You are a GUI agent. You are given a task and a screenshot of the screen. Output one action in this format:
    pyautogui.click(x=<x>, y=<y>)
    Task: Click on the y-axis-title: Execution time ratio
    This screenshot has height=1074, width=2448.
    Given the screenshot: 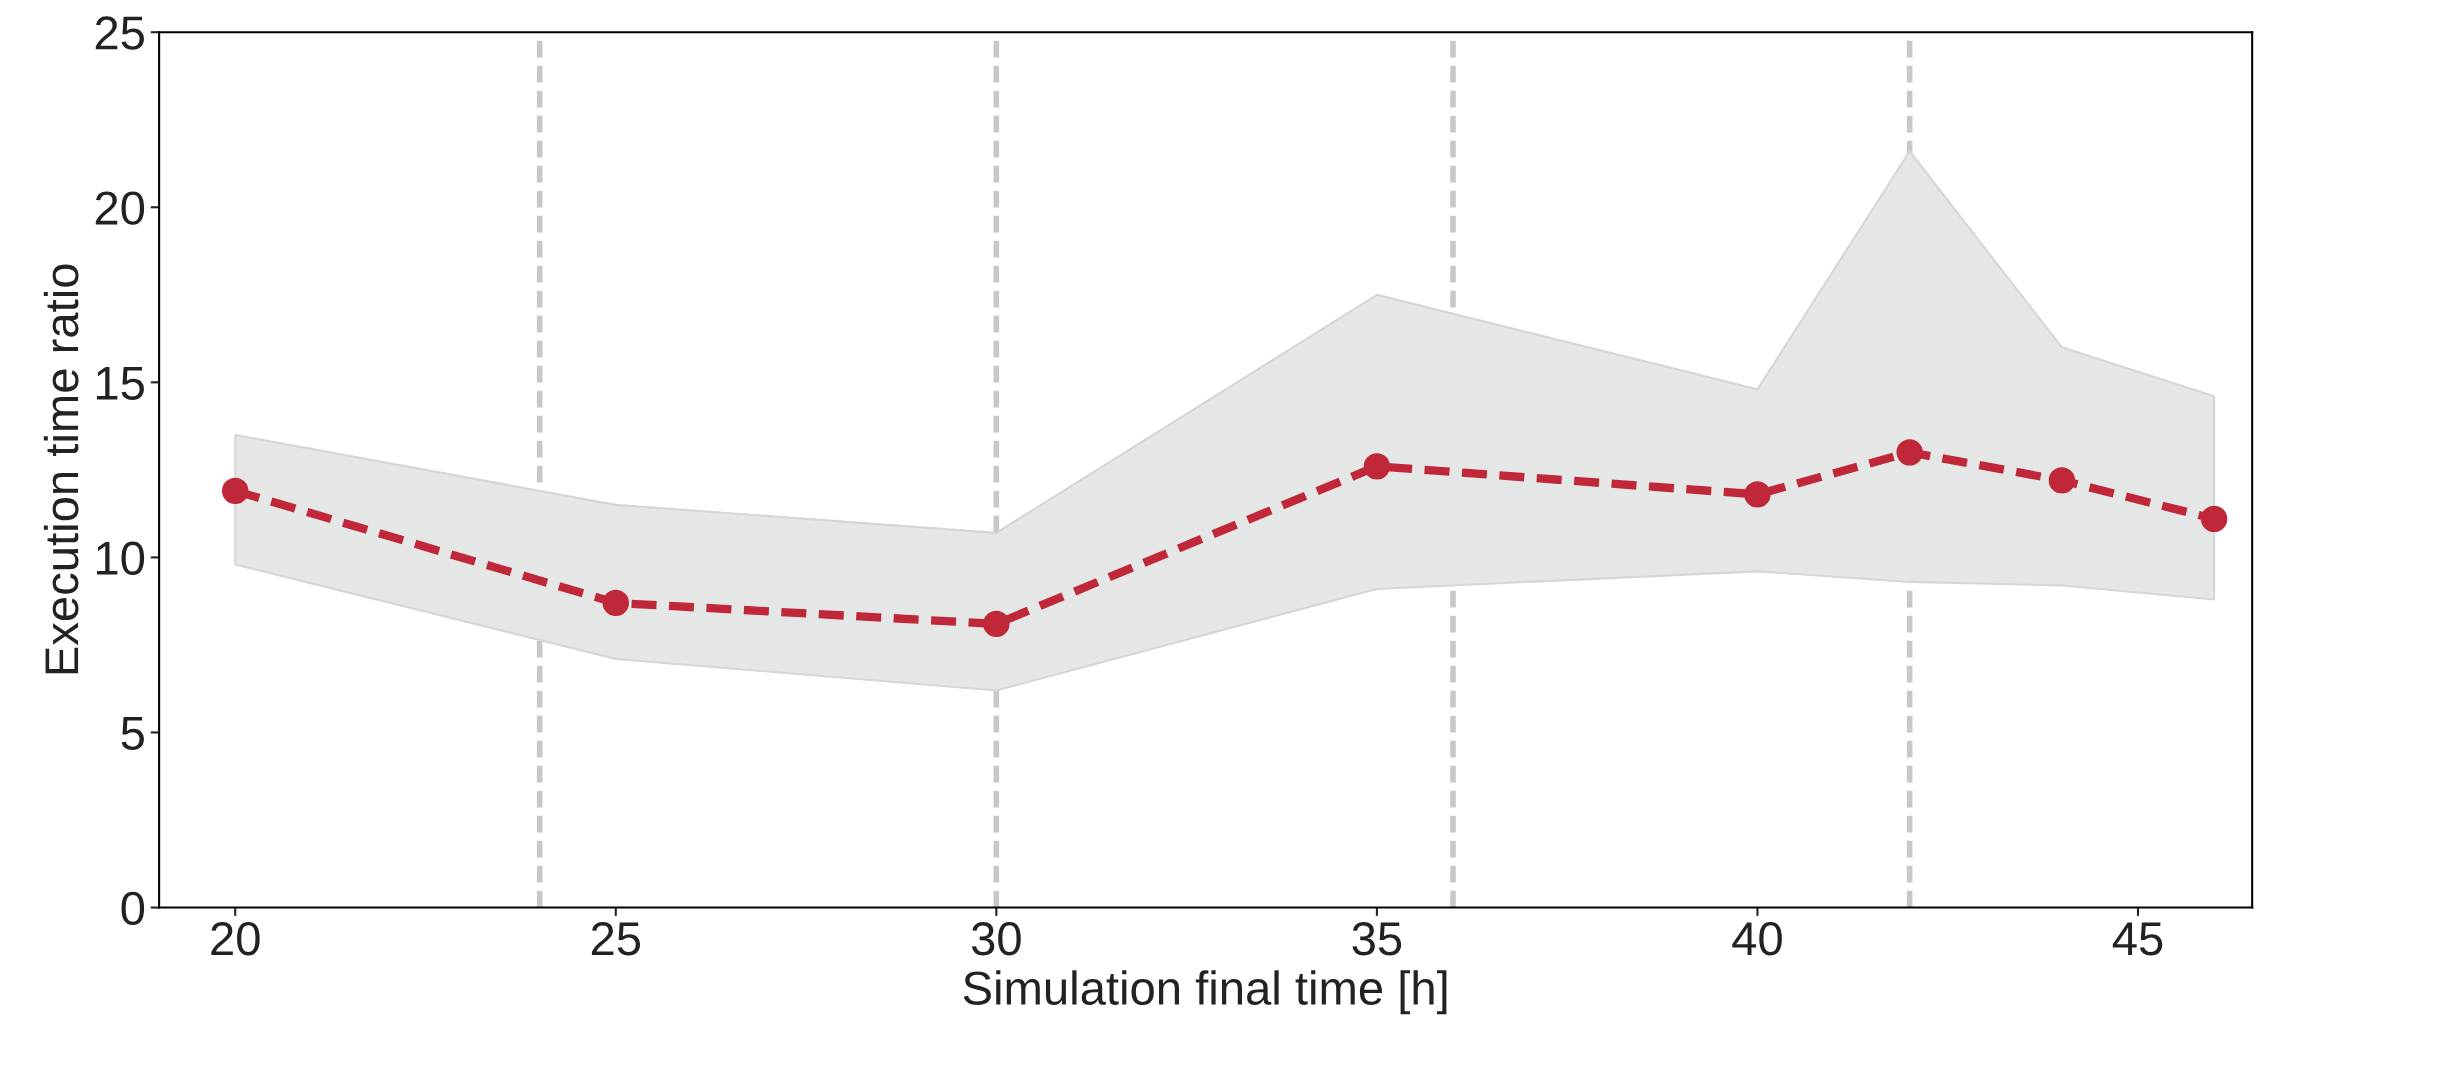 What is the action you would take?
    pyautogui.click(x=61, y=469)
    